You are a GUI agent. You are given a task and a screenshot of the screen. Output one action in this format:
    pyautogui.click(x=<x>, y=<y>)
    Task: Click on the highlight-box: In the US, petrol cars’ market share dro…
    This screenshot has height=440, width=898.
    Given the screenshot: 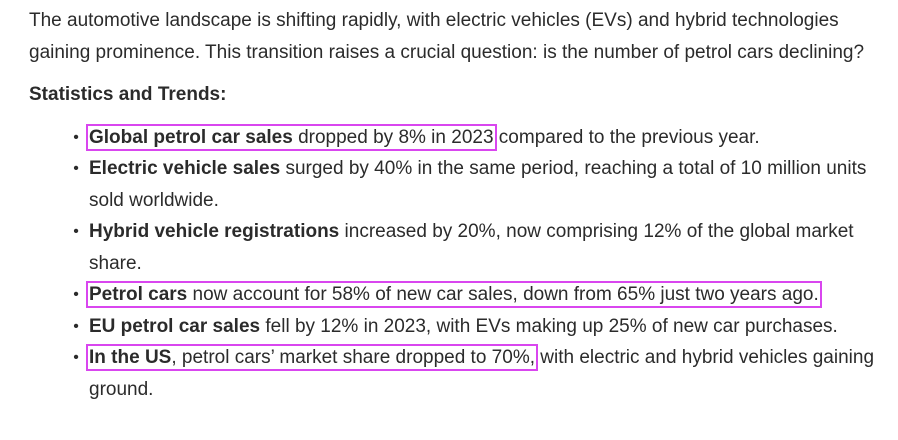 What is the action you would take?
    pyautogui.click(x=312, y=357)
    